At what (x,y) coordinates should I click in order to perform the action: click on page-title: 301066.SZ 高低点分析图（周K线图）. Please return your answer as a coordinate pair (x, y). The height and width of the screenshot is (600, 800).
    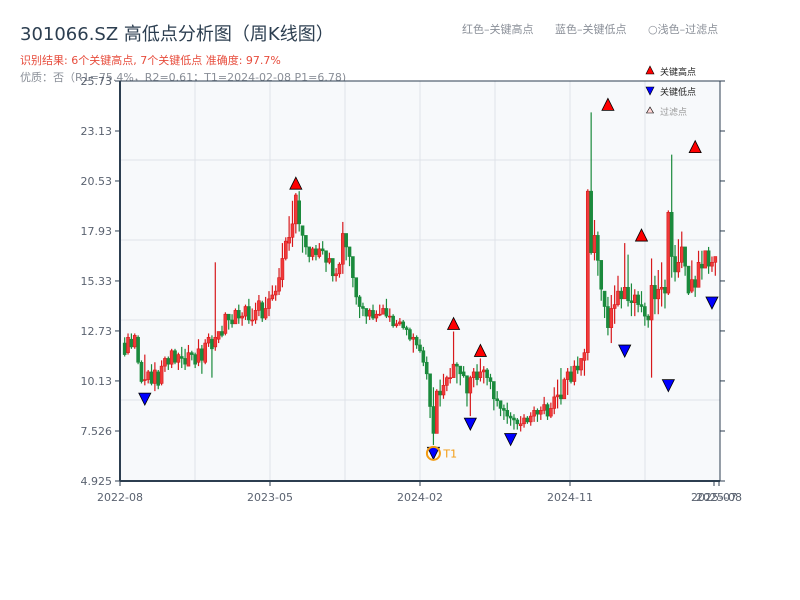
    Looking at the image, I should click on (177, 34).